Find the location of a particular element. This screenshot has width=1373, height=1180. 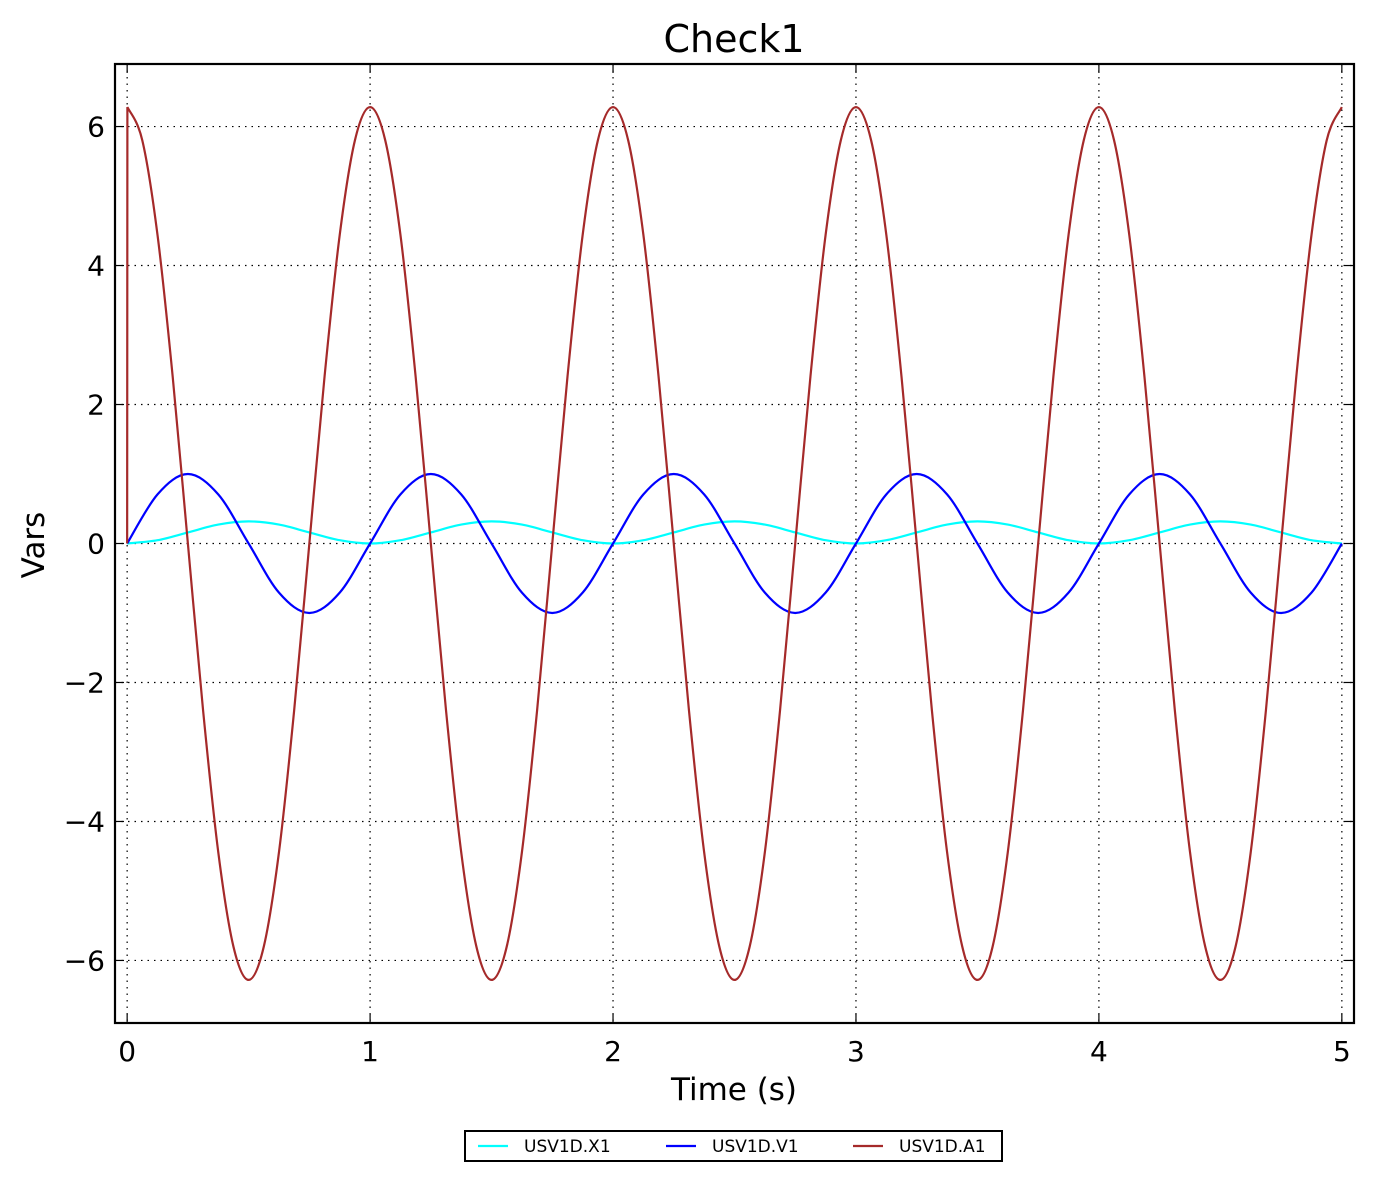

y-tick-label: −2 is located at coordinates (84, 682).